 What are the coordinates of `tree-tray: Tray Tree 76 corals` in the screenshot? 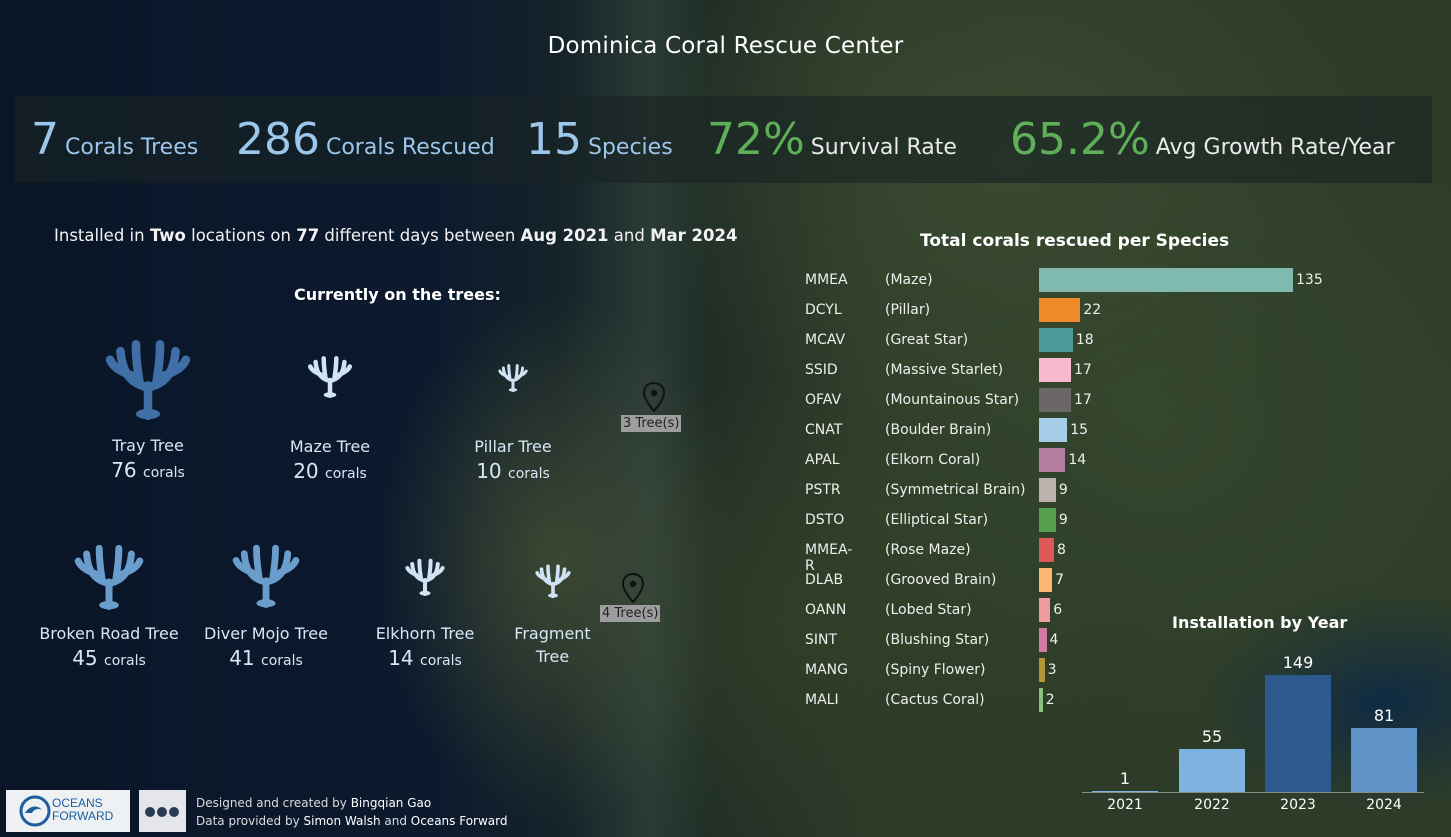 It's located at (148, 410).